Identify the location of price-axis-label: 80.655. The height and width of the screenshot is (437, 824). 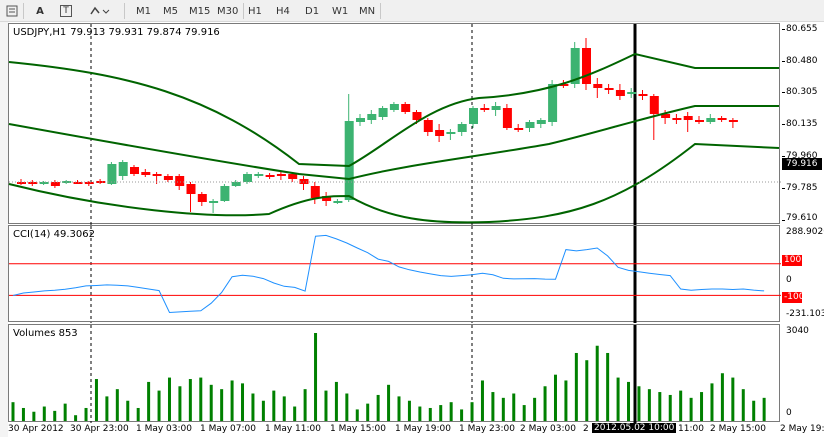
(802, 29).